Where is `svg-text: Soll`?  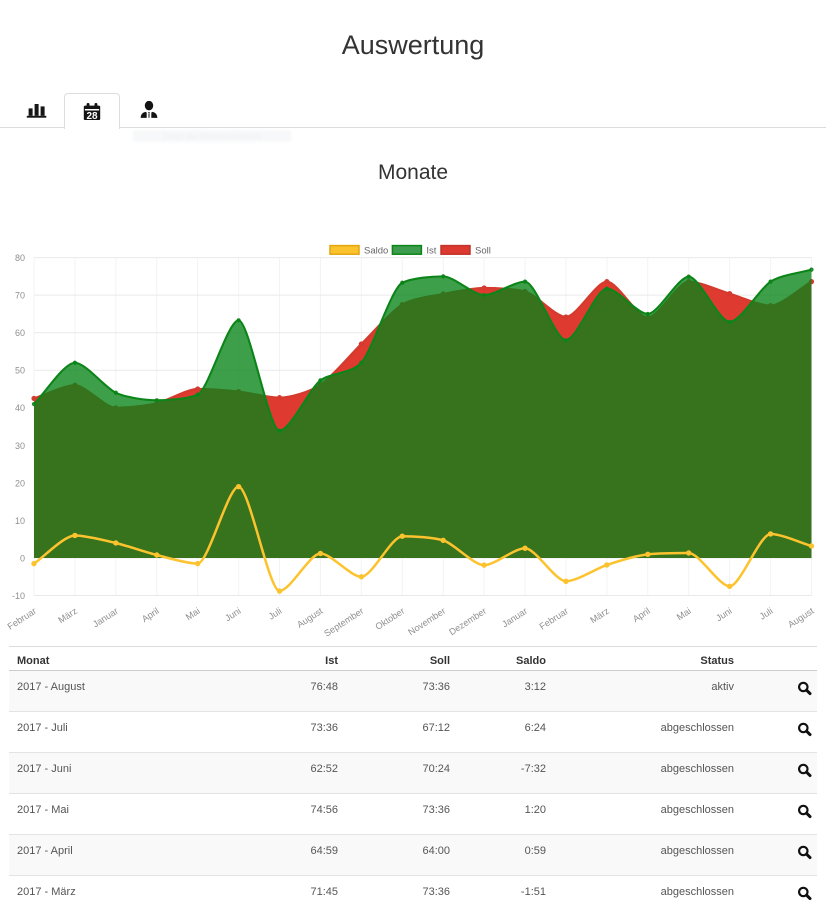
svg-text: Soll is located at coordinates (483, 251).